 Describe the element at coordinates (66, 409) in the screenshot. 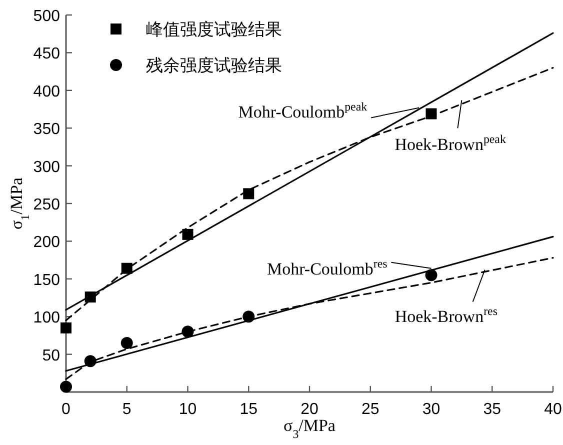

I see `x-tick-label: 0` at that location.